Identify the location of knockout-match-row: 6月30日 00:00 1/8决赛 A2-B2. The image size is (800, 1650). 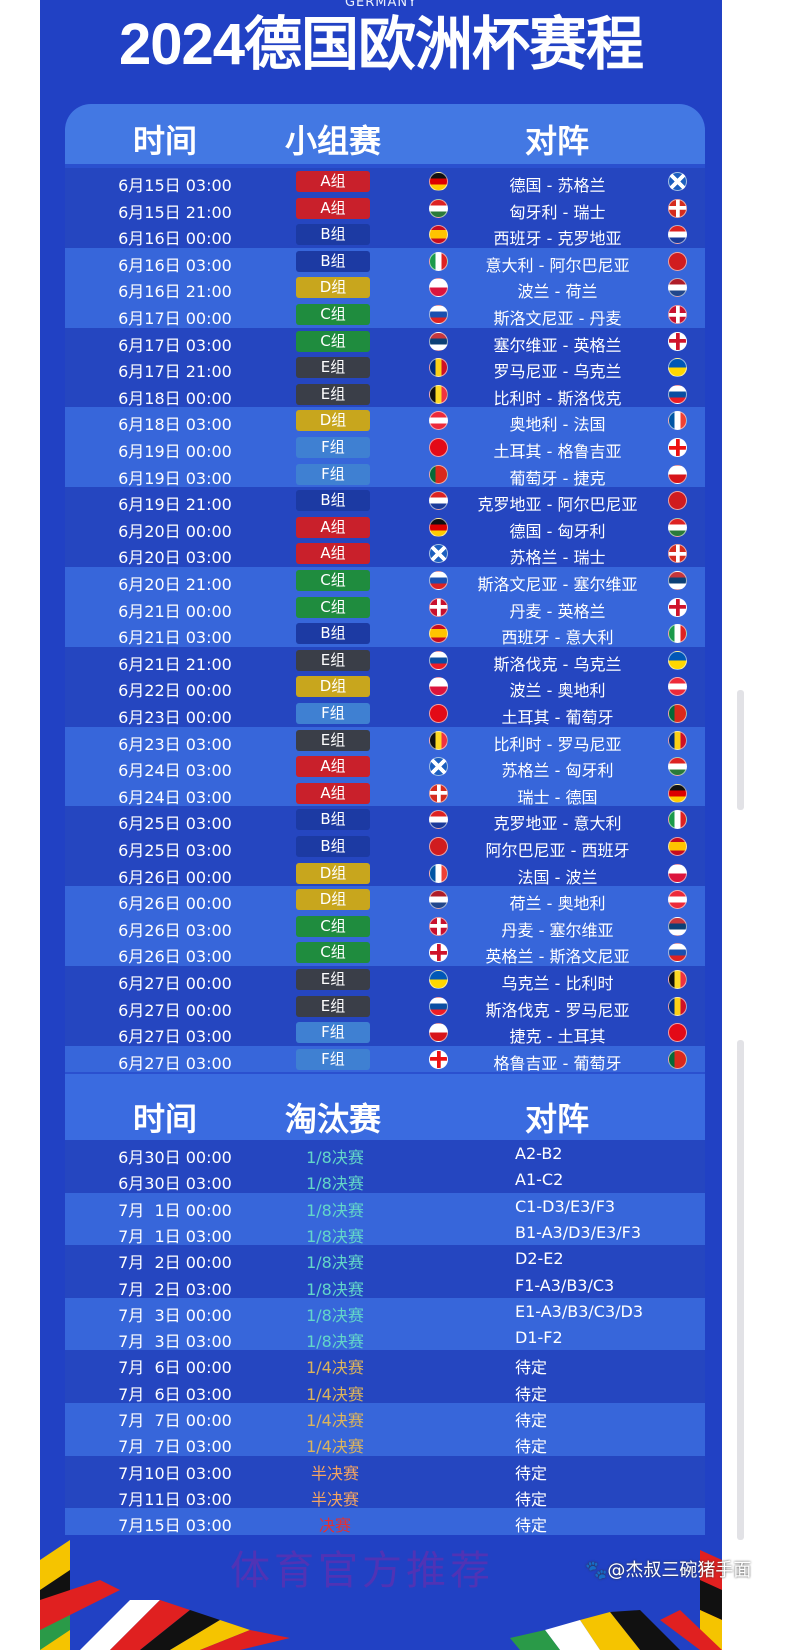
(385, 1153).